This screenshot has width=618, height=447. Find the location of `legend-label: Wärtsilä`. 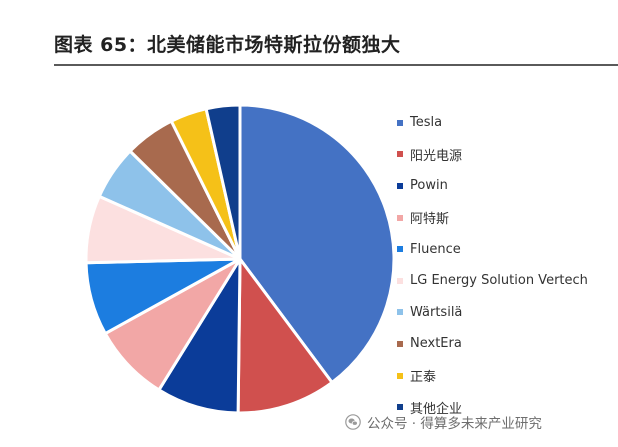

legend-label: Wärtsilä is located at coordinates (436, 312).